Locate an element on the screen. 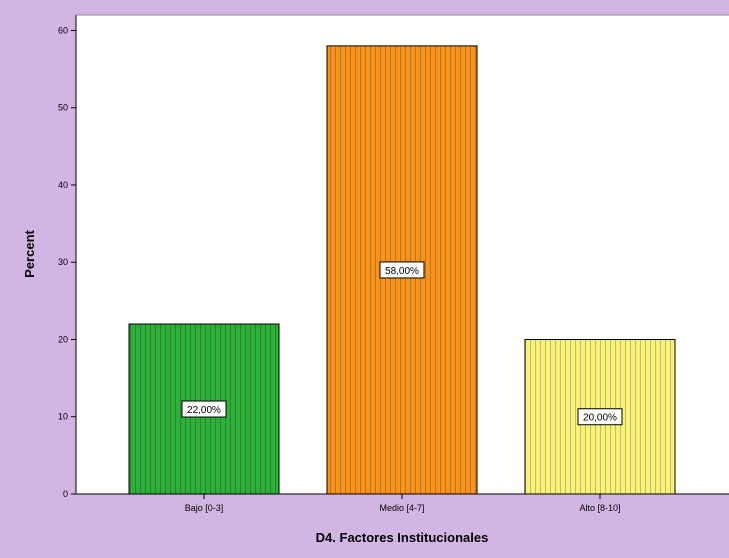  x-tick-label: Medio [4-7] is located at coordinates (401, 508).